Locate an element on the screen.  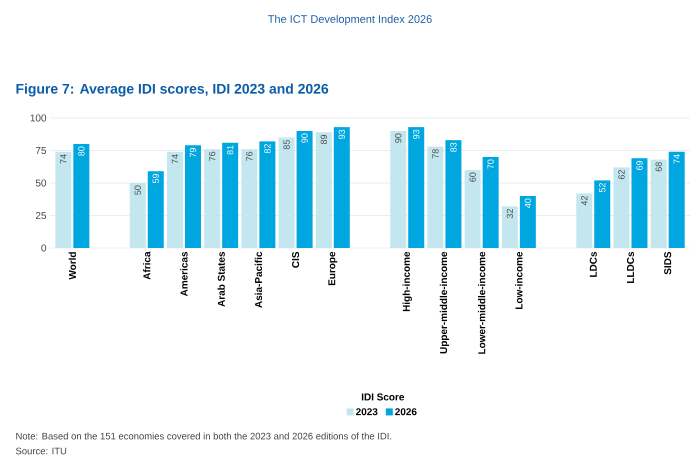
legend-label: 2026 is located at coordinates (406, 412).